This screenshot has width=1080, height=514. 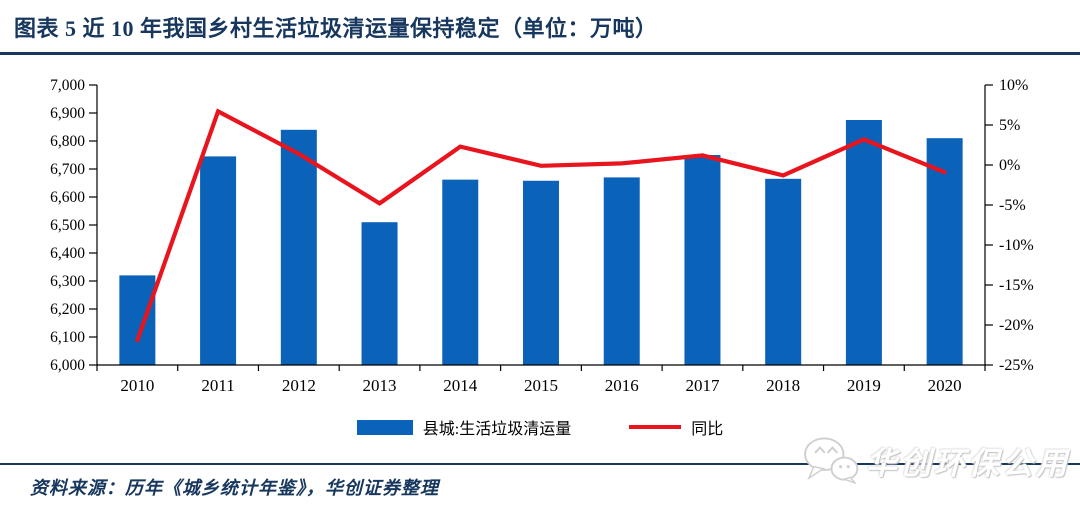 I want to click on svg-text: 2017, so click(x=702, y=385).